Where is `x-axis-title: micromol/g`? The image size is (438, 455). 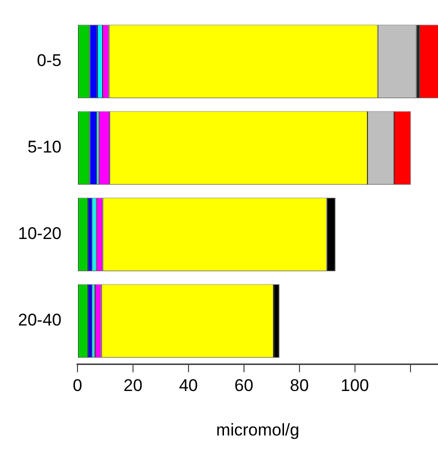
x-axis-title: micromol/g is located at coordinates (258, 430).